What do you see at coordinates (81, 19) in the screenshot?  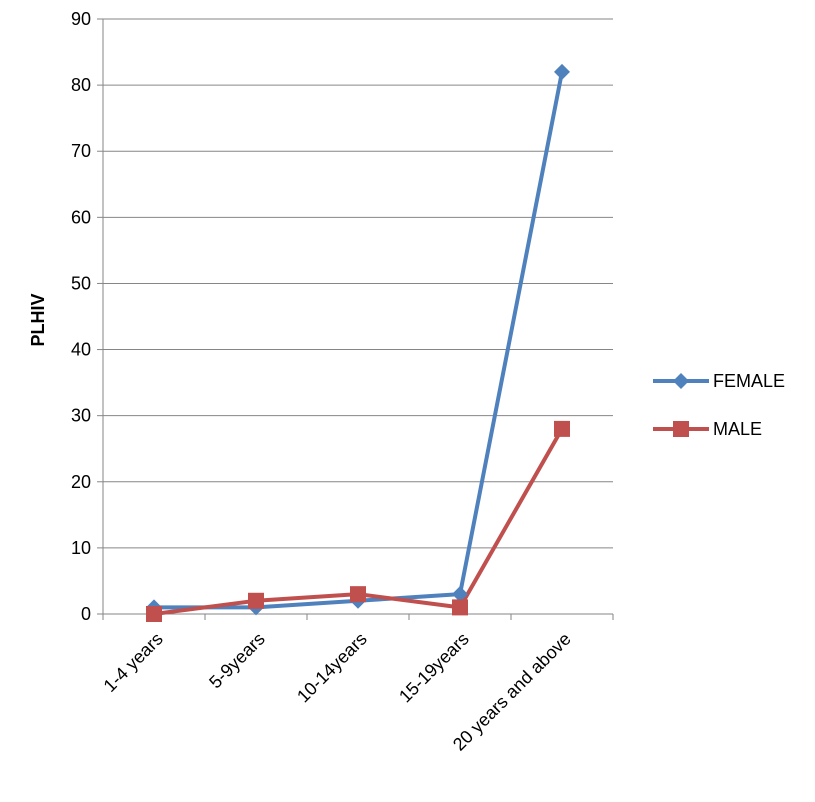 I see `y-tick-label: 90` at bounding box center [81, 19].